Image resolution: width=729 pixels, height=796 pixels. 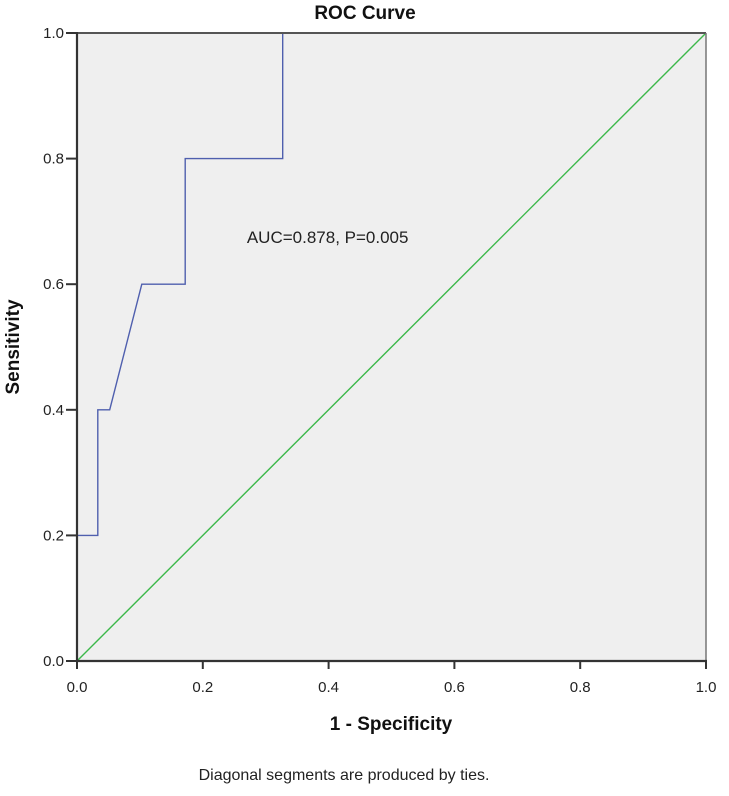 What do you see at coordinates (53, 410) in the screenshot?
I see `y-tick-label: 0.4` at bounding box center [53, 410].